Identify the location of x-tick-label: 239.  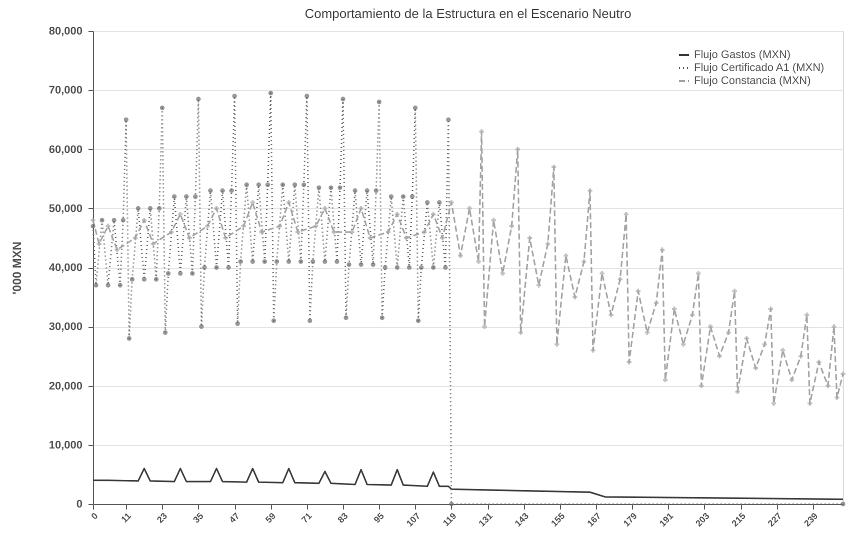
(811, 519).